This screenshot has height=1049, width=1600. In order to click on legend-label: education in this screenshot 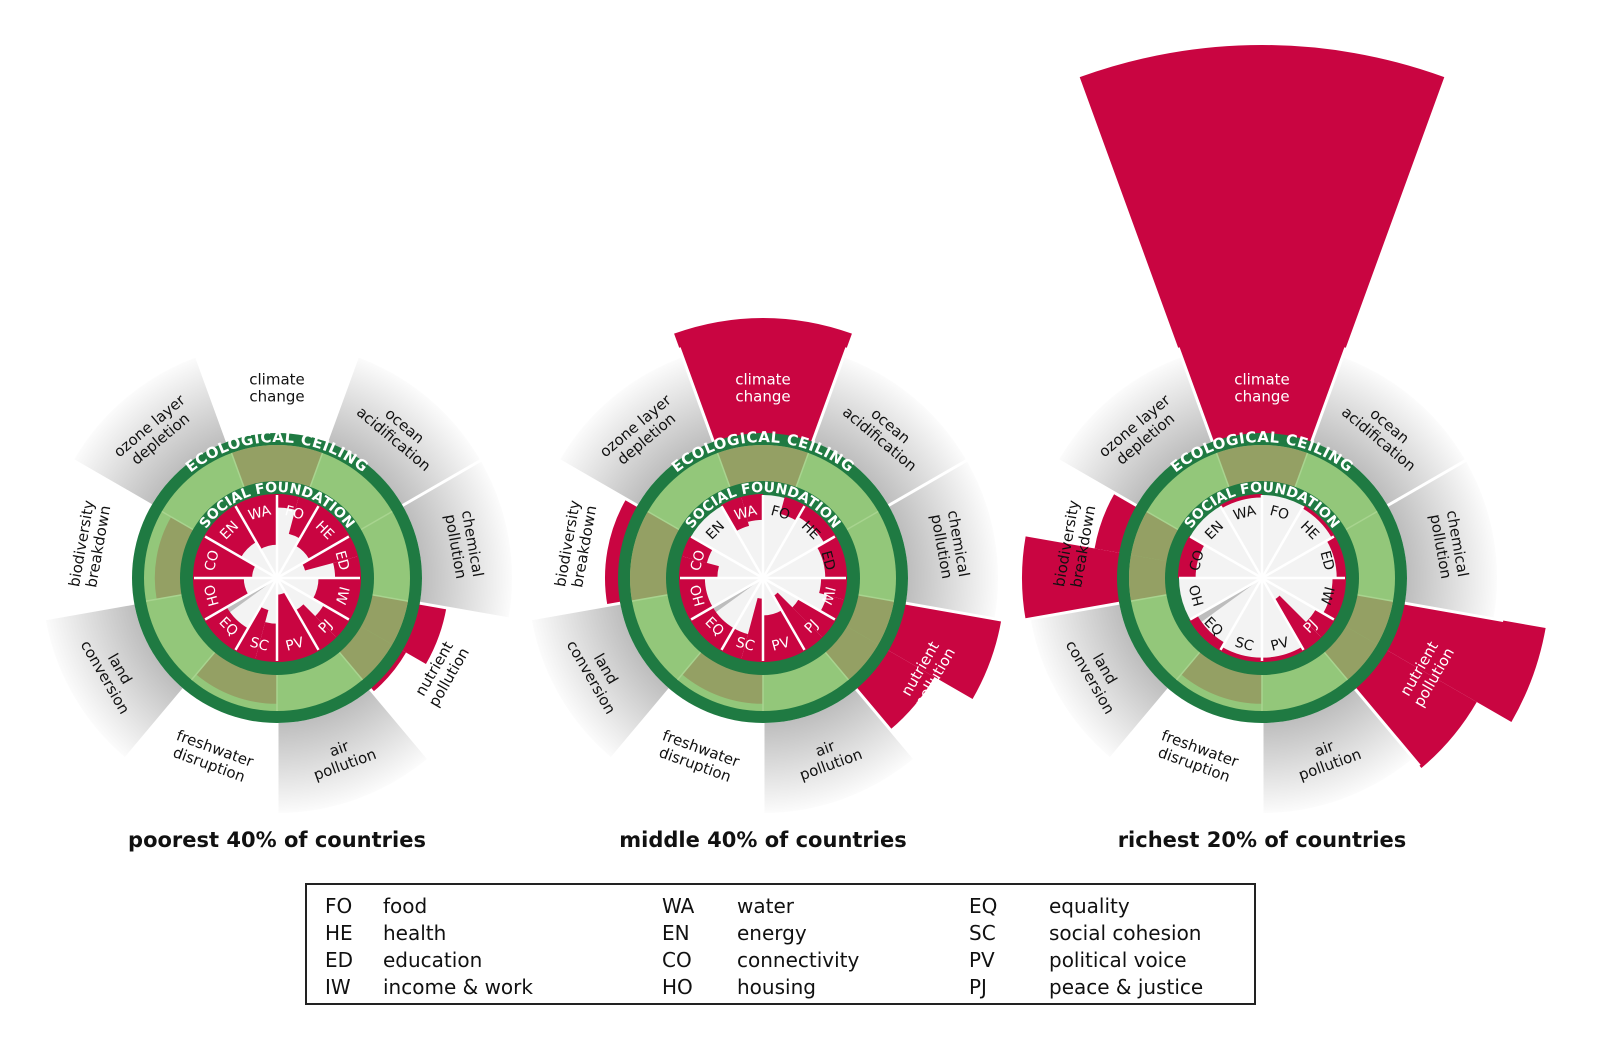, I will do `click(433, 960)`.